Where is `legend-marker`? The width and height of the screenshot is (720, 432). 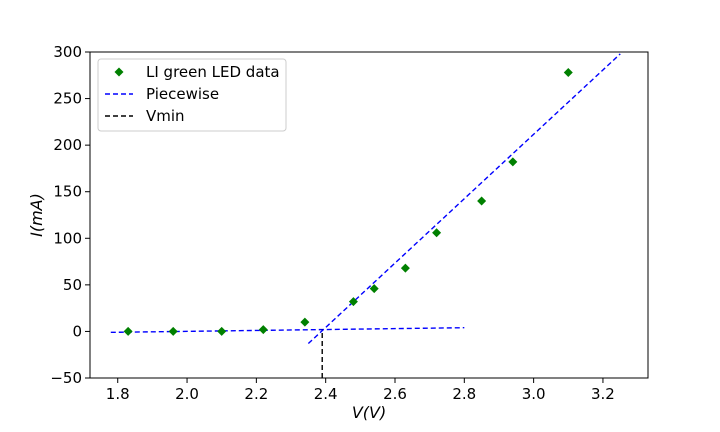
legend-marker is located at coordinates (119, 72).